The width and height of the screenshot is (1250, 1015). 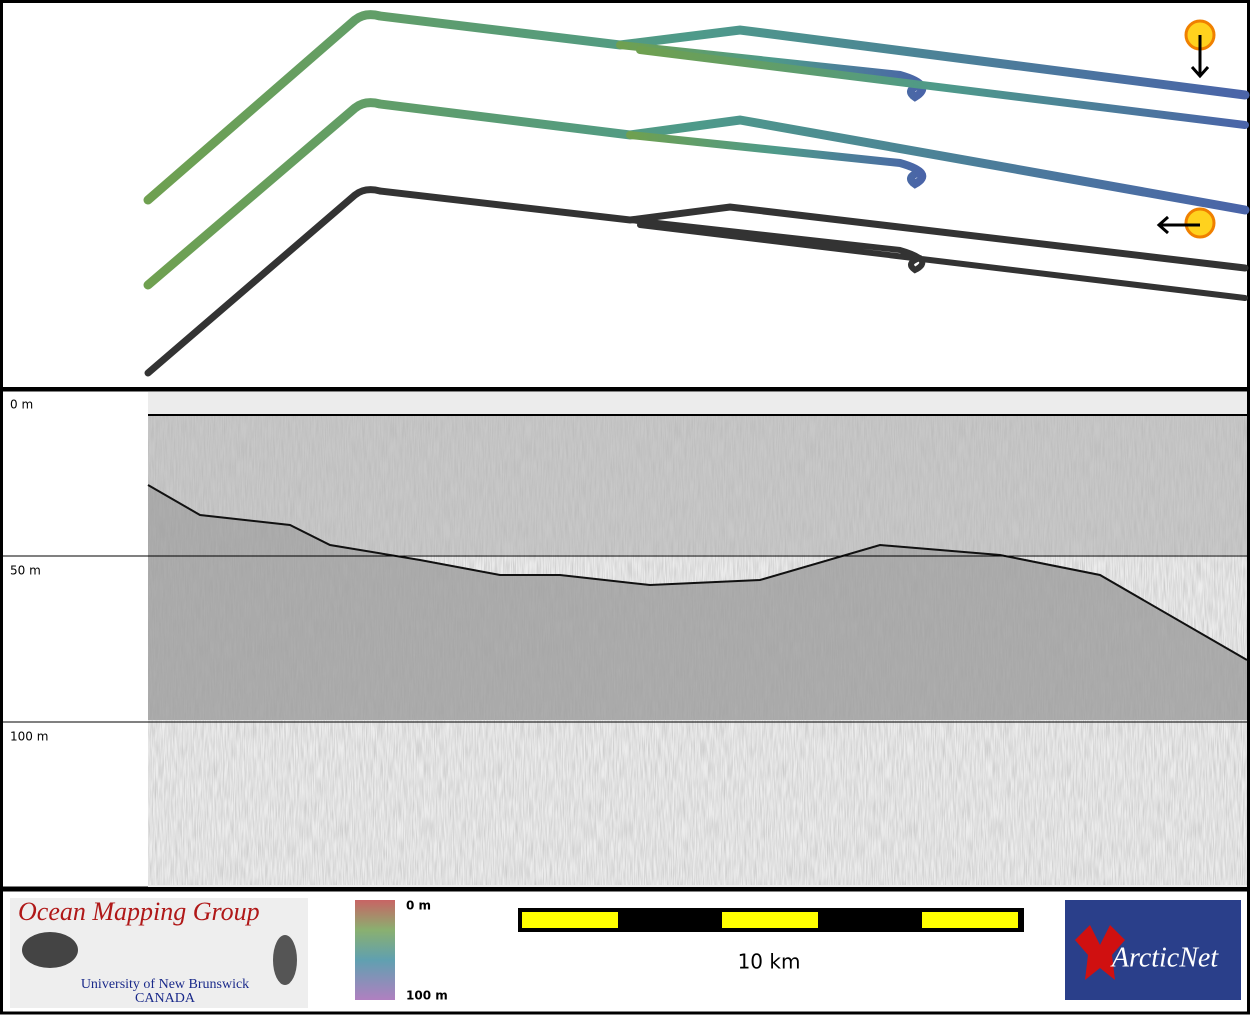 What do you see at coordinates (418, 906) in the screenshot?
I see `color-bar-label: 0 m` at bounding box center [418, 906].